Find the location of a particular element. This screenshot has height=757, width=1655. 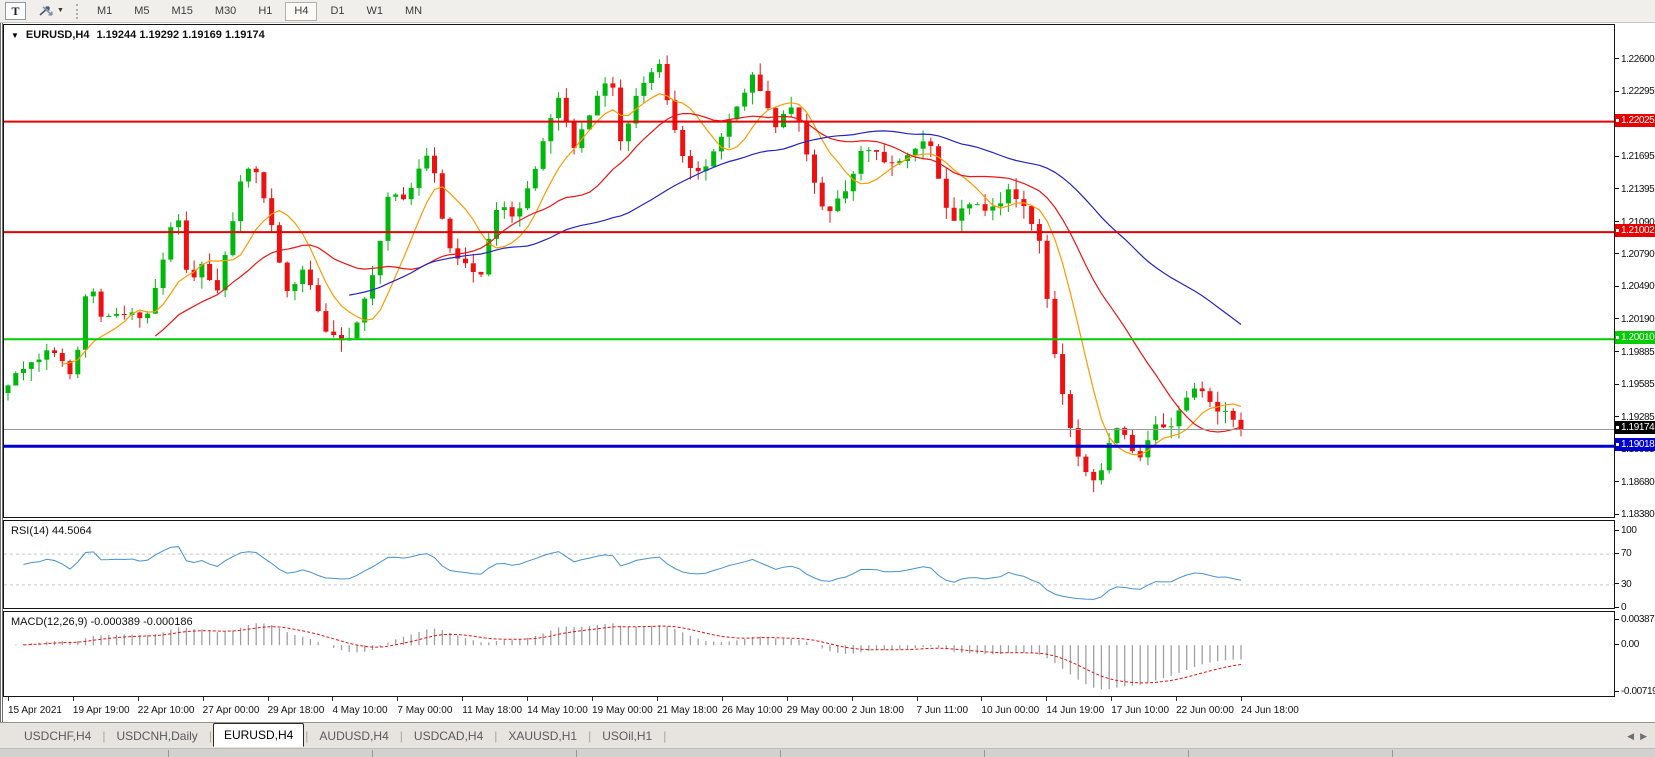

price-tick-label: 1.20790 is located at coordinates (1638, 254).